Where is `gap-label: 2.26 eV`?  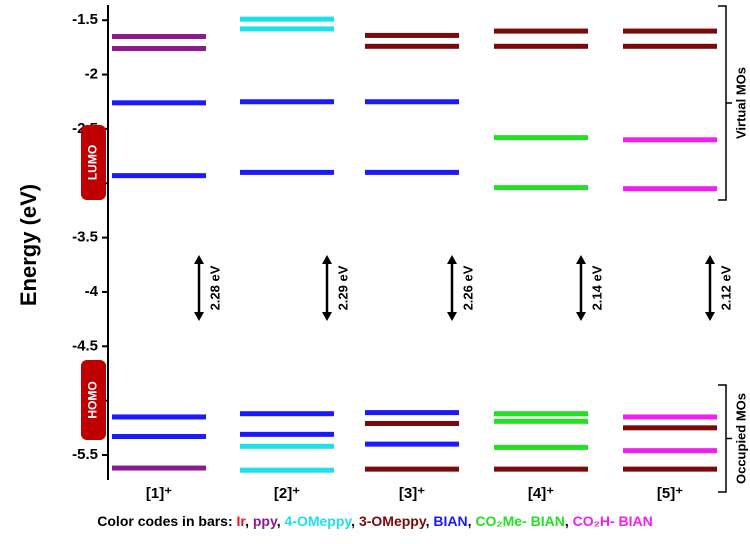 gap-label: 2.26 eV is located at coordinates (467, 287).